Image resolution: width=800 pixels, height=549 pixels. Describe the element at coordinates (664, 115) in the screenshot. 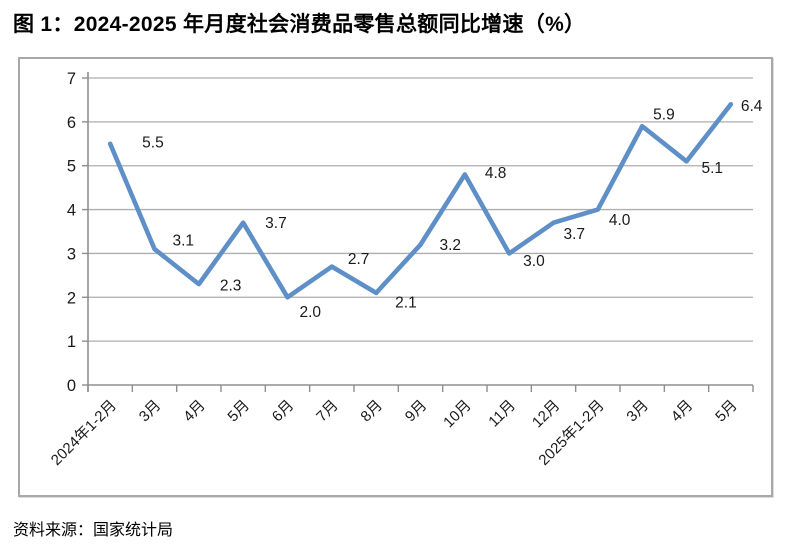

I see `data-label: 5.9` at that location.